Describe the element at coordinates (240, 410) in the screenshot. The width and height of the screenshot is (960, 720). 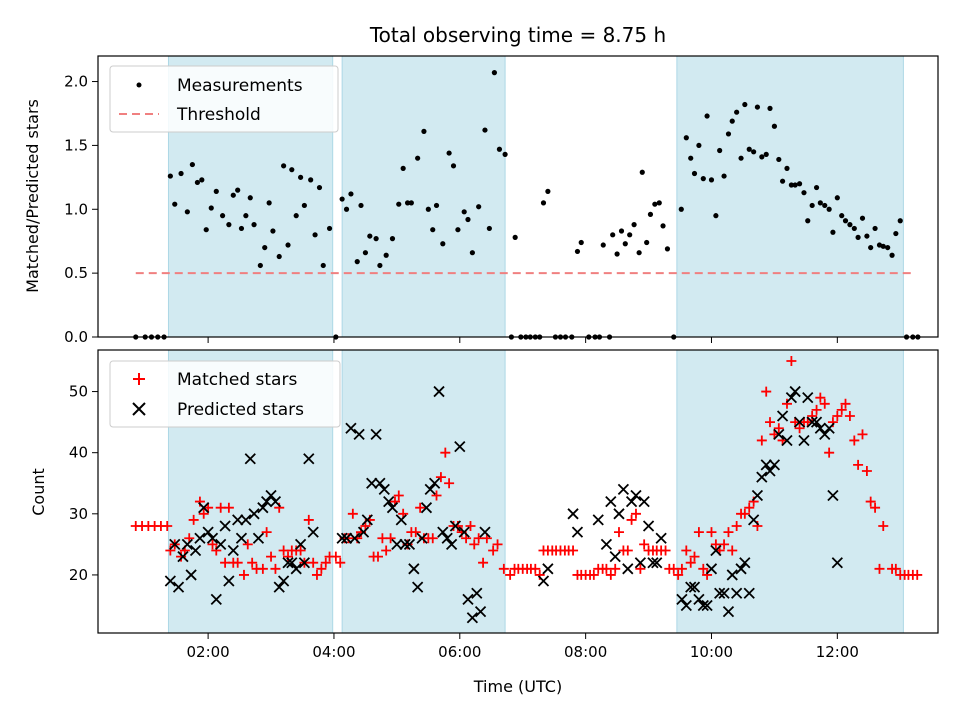
I see `legend-predicted-label: Predicted stars` at that location.